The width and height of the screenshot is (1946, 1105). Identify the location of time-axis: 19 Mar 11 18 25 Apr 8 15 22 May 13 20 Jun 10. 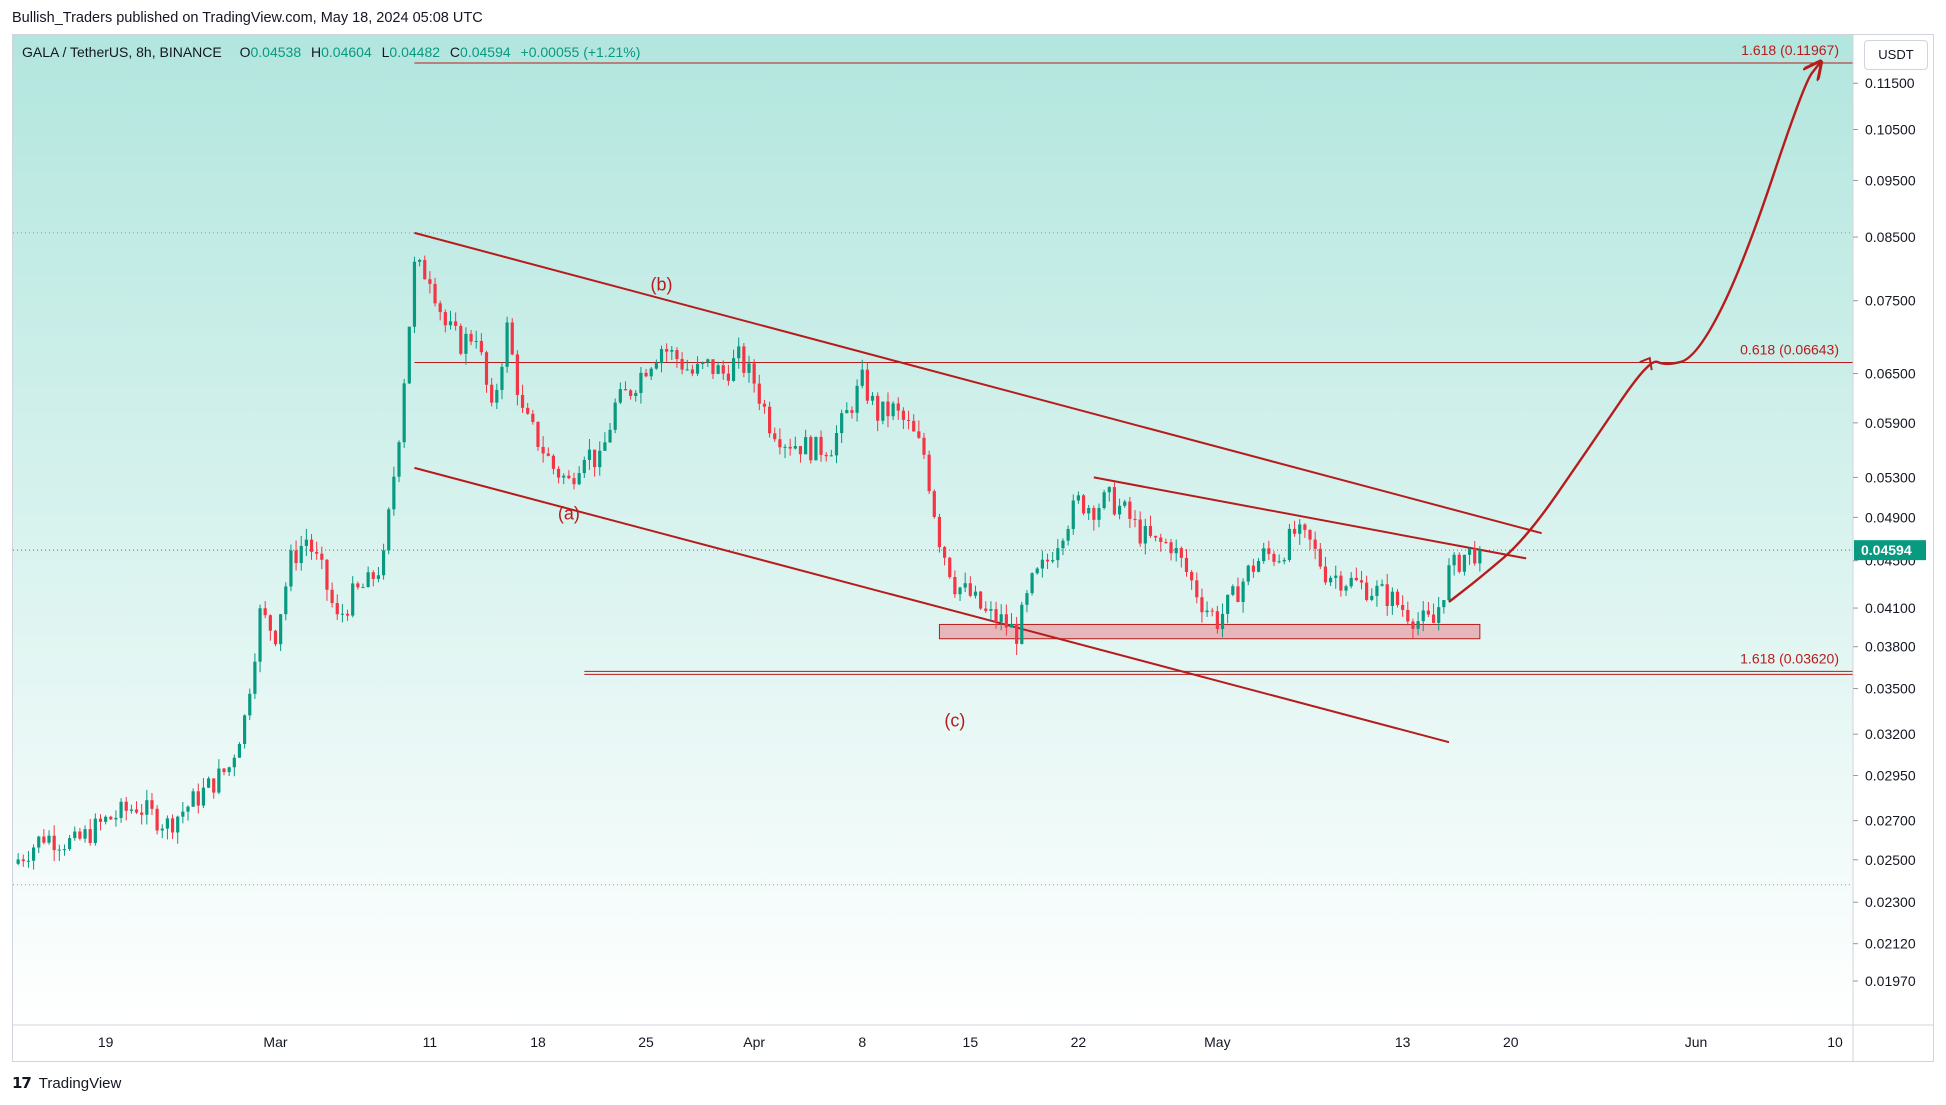
(970, 1042).